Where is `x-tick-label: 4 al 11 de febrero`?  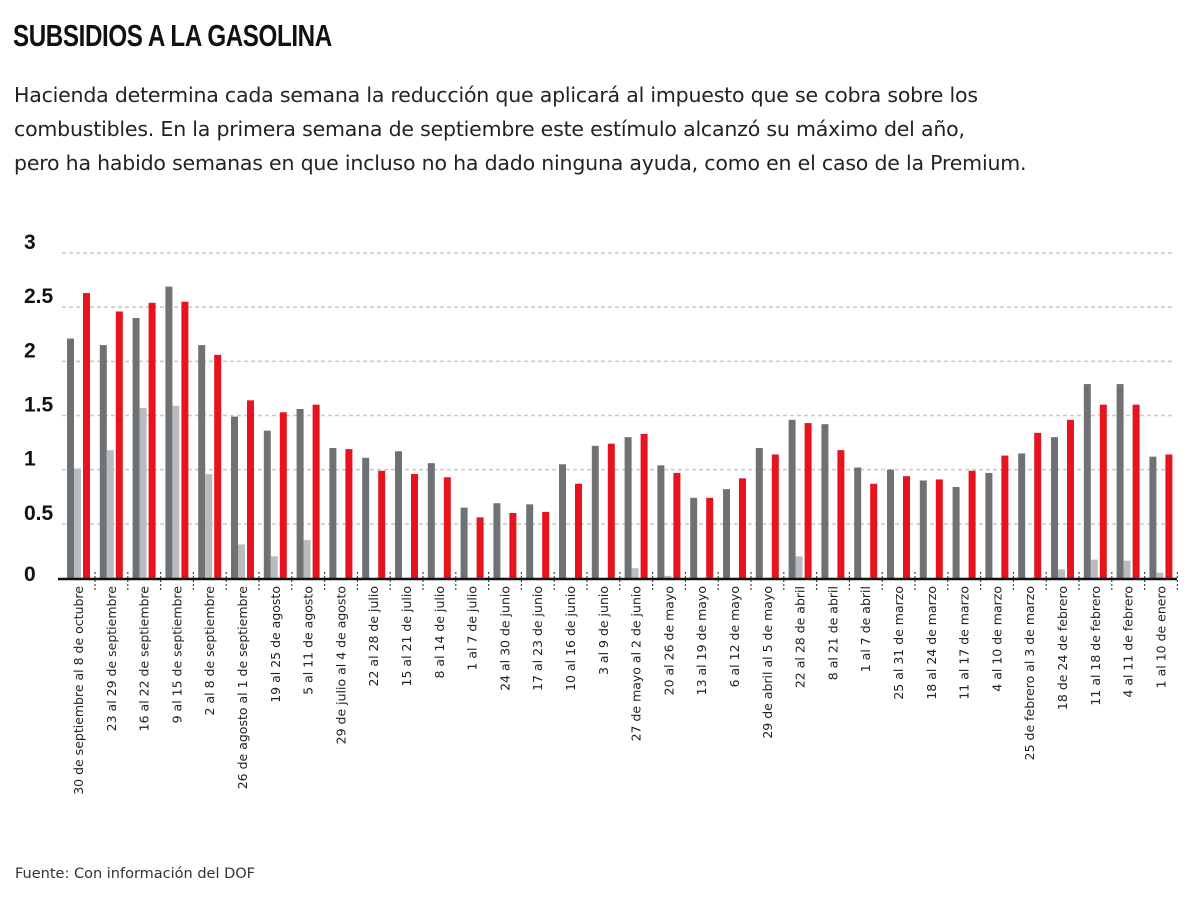
x-tick-label: 4 al 11 de febrero is located at coordinates (1128, 642).